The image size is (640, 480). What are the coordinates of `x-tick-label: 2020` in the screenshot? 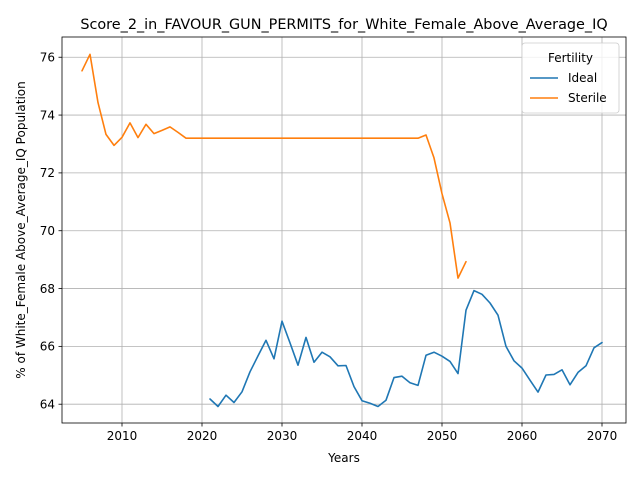 It's located at (202, 436).